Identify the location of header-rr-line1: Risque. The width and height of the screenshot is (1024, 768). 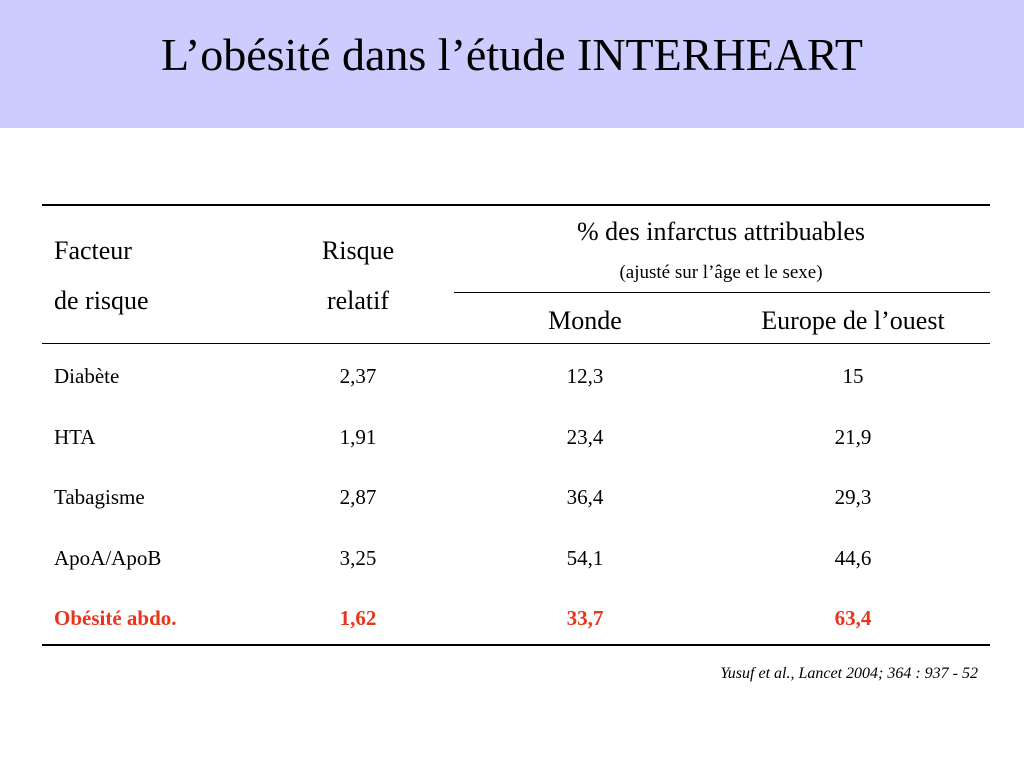
(358, 250).